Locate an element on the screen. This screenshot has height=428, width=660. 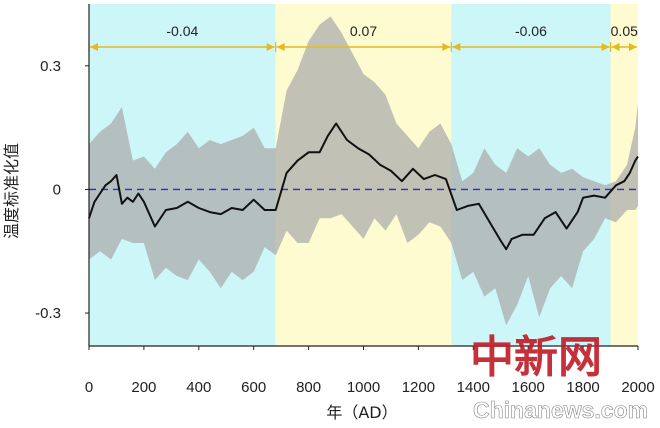
x-tick-label: 200 is located at coordinates (143, 387).